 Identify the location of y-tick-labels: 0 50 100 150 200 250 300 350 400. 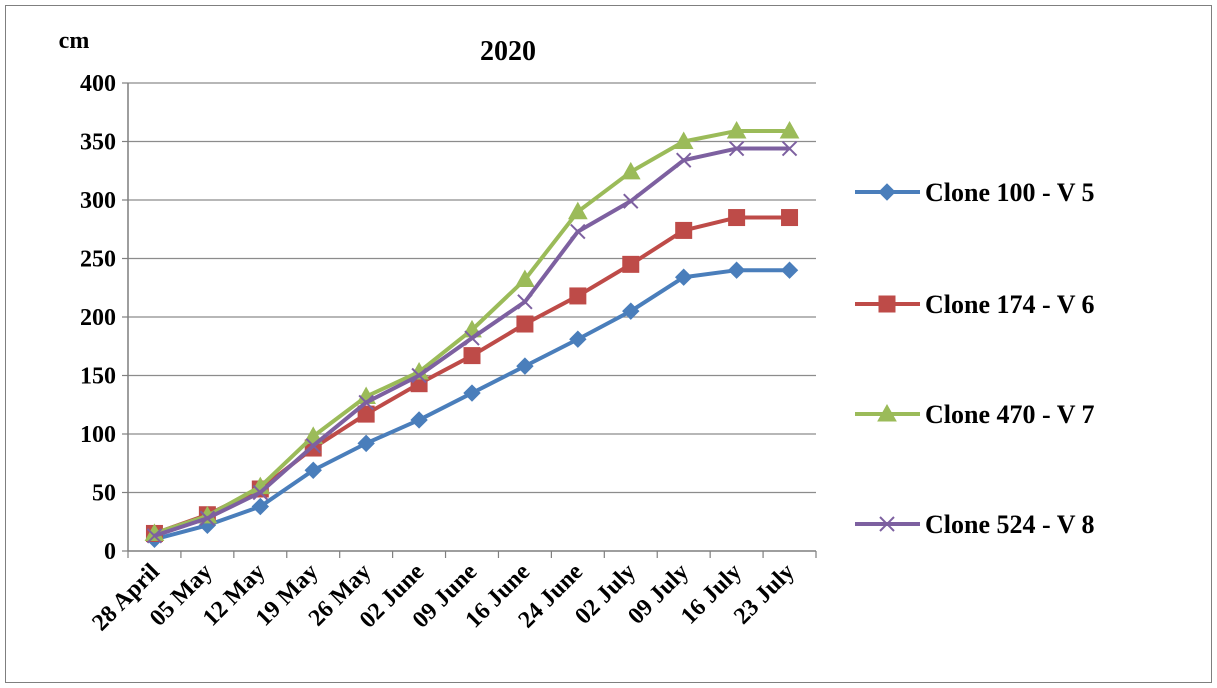
(98, 318).